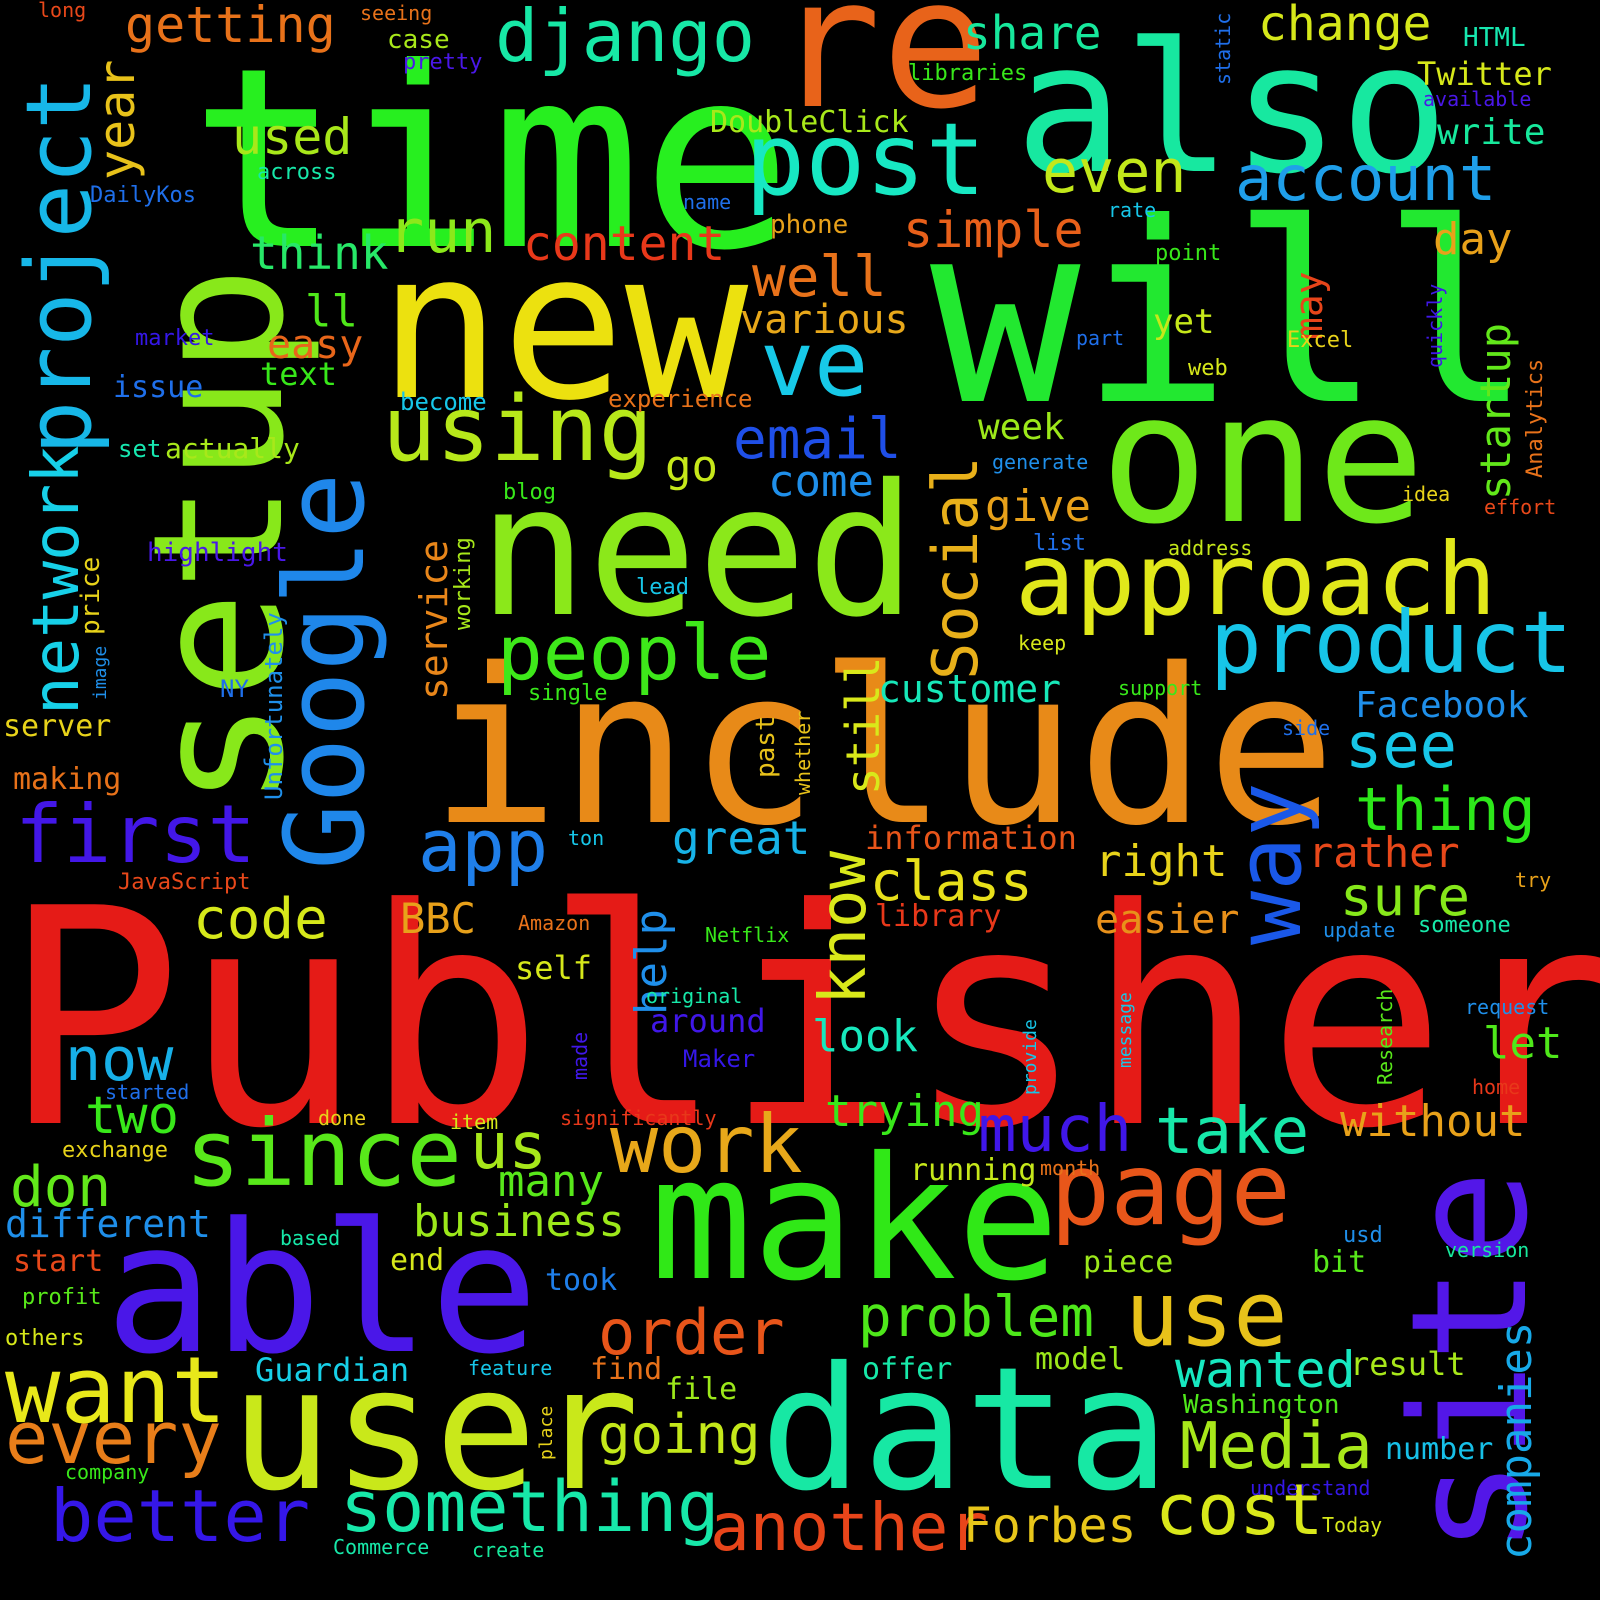 Image resolution: width=1600 pixels, height=1600 pixels. What do you see at coordinates (1516, 1440) in the screenshot?
I see `word: companies` at bounding box center [1516, 1440].